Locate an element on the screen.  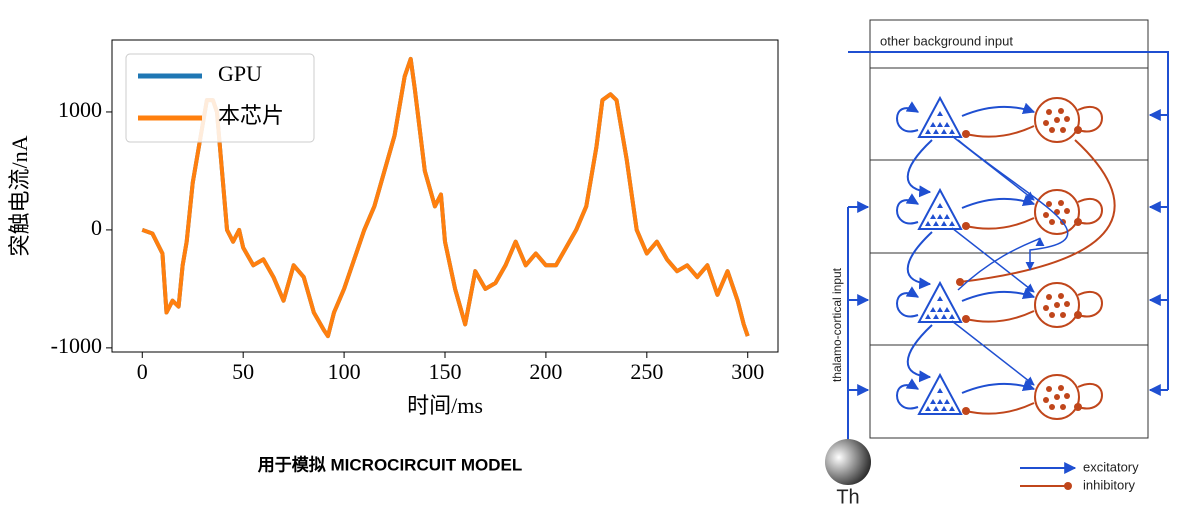
legend-label: 本芯片 is located at coordinates (251, 115).